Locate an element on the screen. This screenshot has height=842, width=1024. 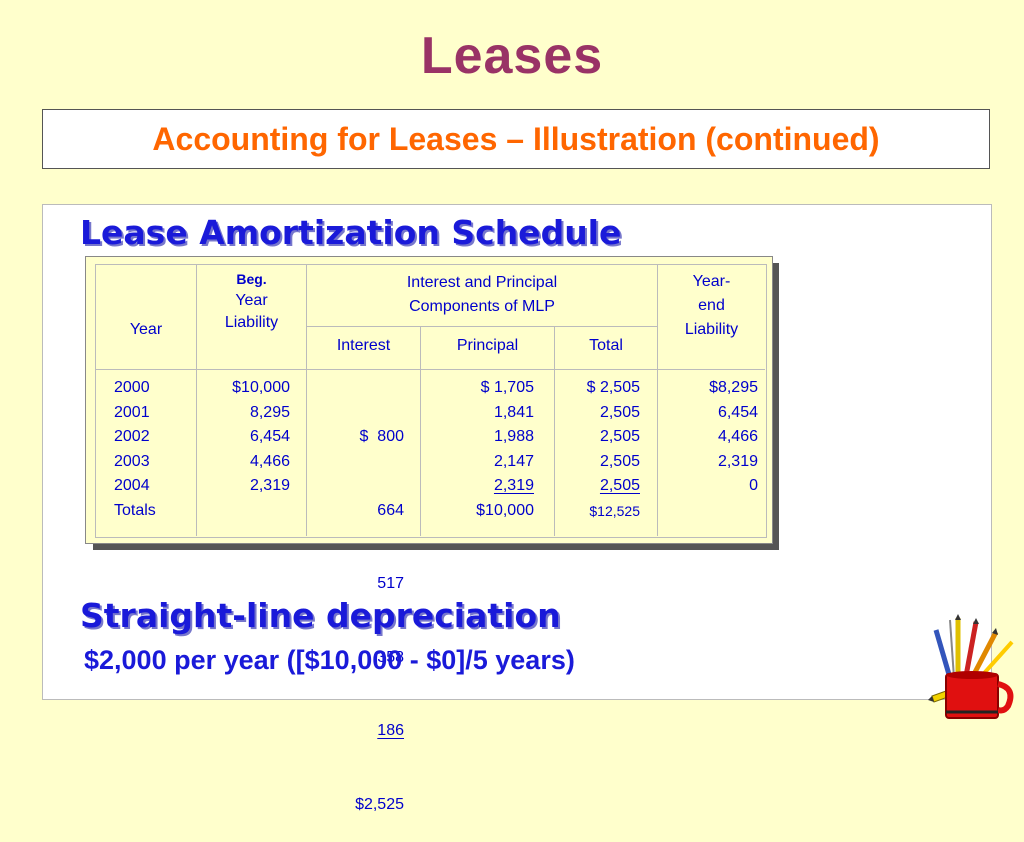
cell-principal: 2,319 is located at coordinates (479, 486).